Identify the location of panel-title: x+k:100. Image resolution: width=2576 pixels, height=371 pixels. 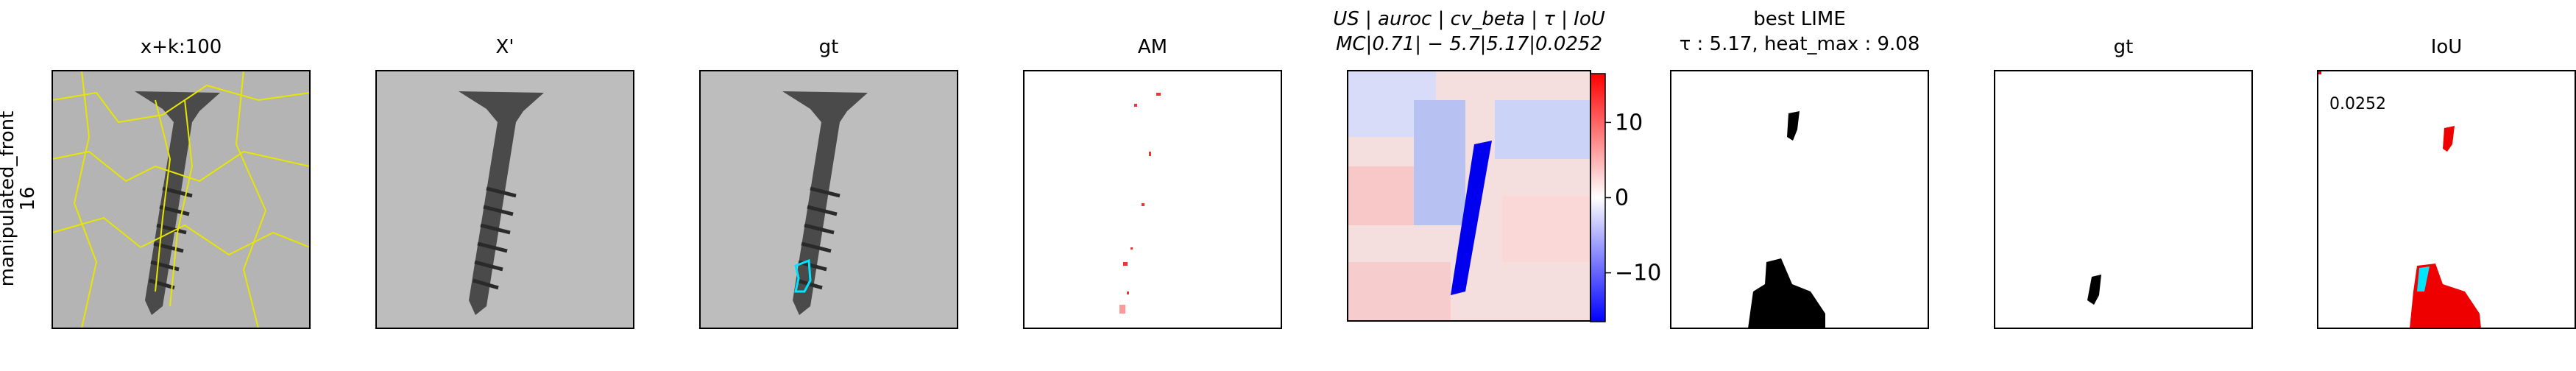
(181, 47).